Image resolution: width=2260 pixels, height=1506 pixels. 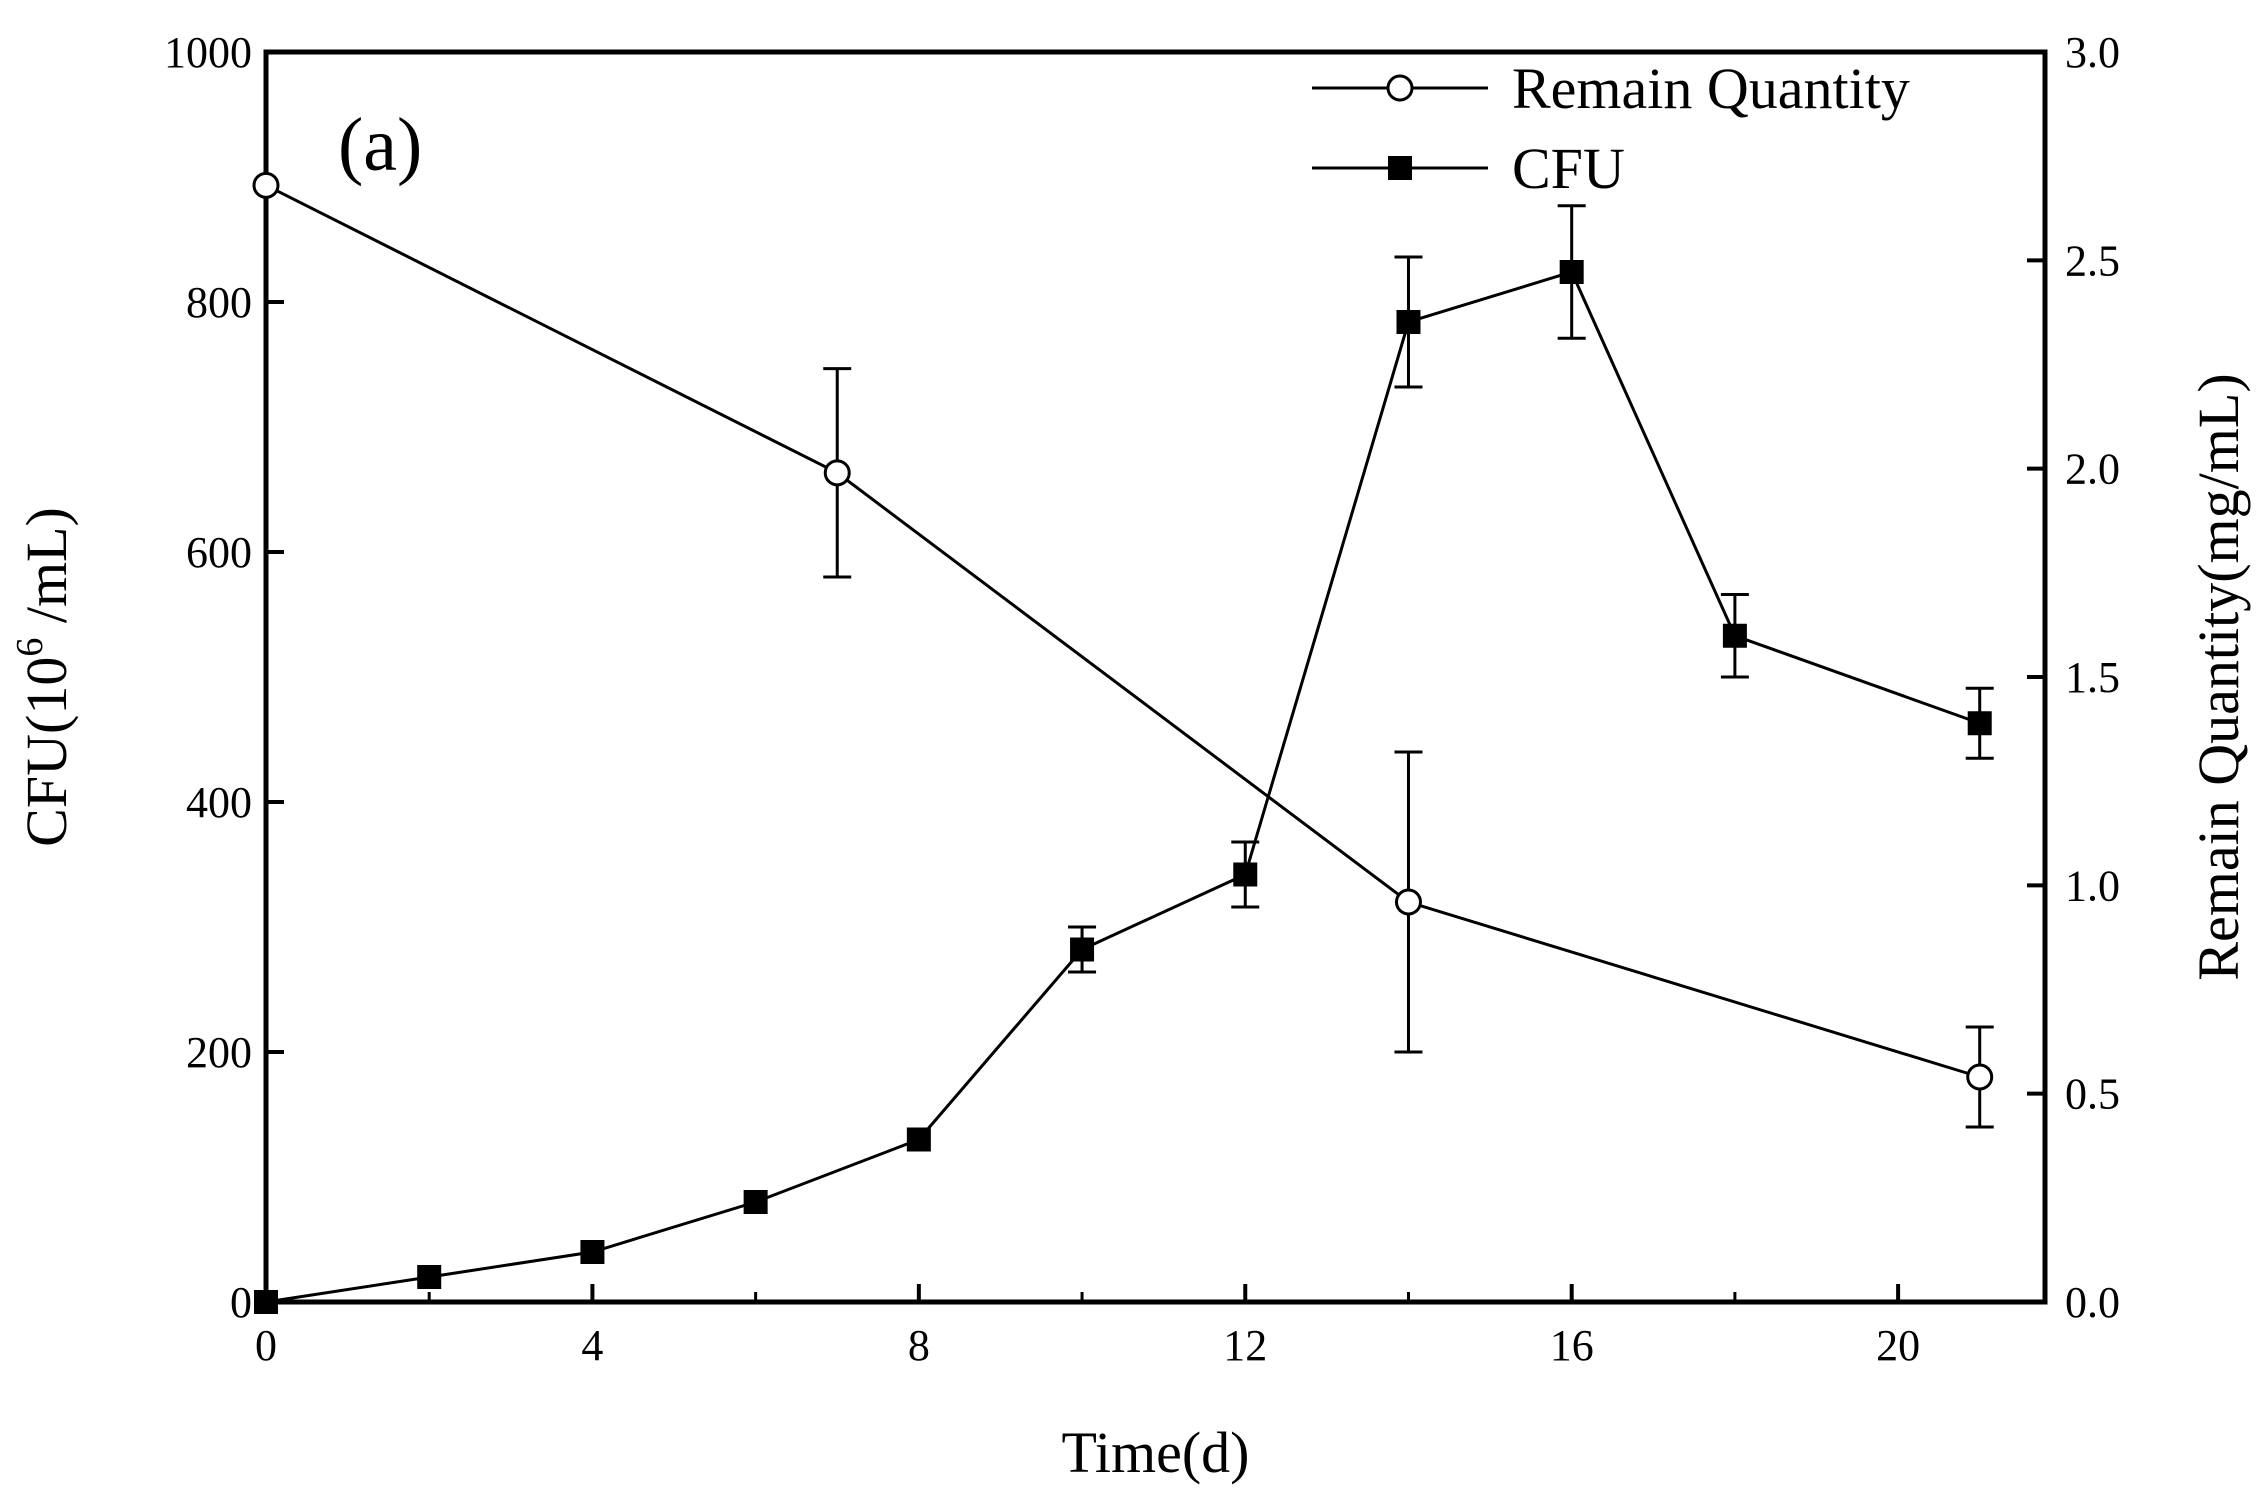 I want to click on x-tick-label: 12, so click(x=1245, y=1345).